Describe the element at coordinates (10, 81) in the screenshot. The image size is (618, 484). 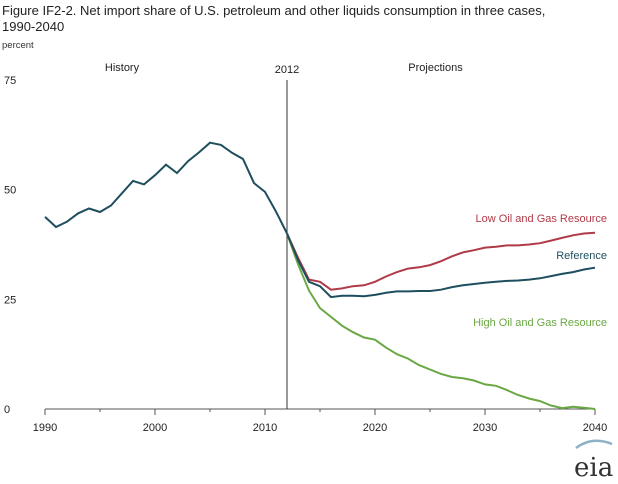
I see `y-tick-label: 75` at that location.